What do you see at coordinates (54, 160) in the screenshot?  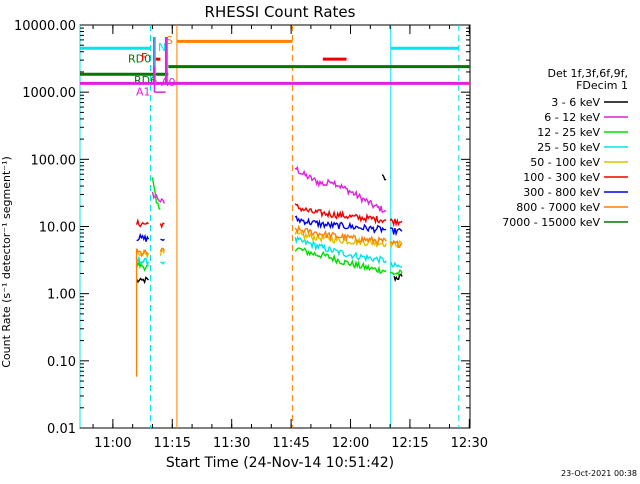 I see `y-tick-label: 100.00` at bounding box center [54, 160].